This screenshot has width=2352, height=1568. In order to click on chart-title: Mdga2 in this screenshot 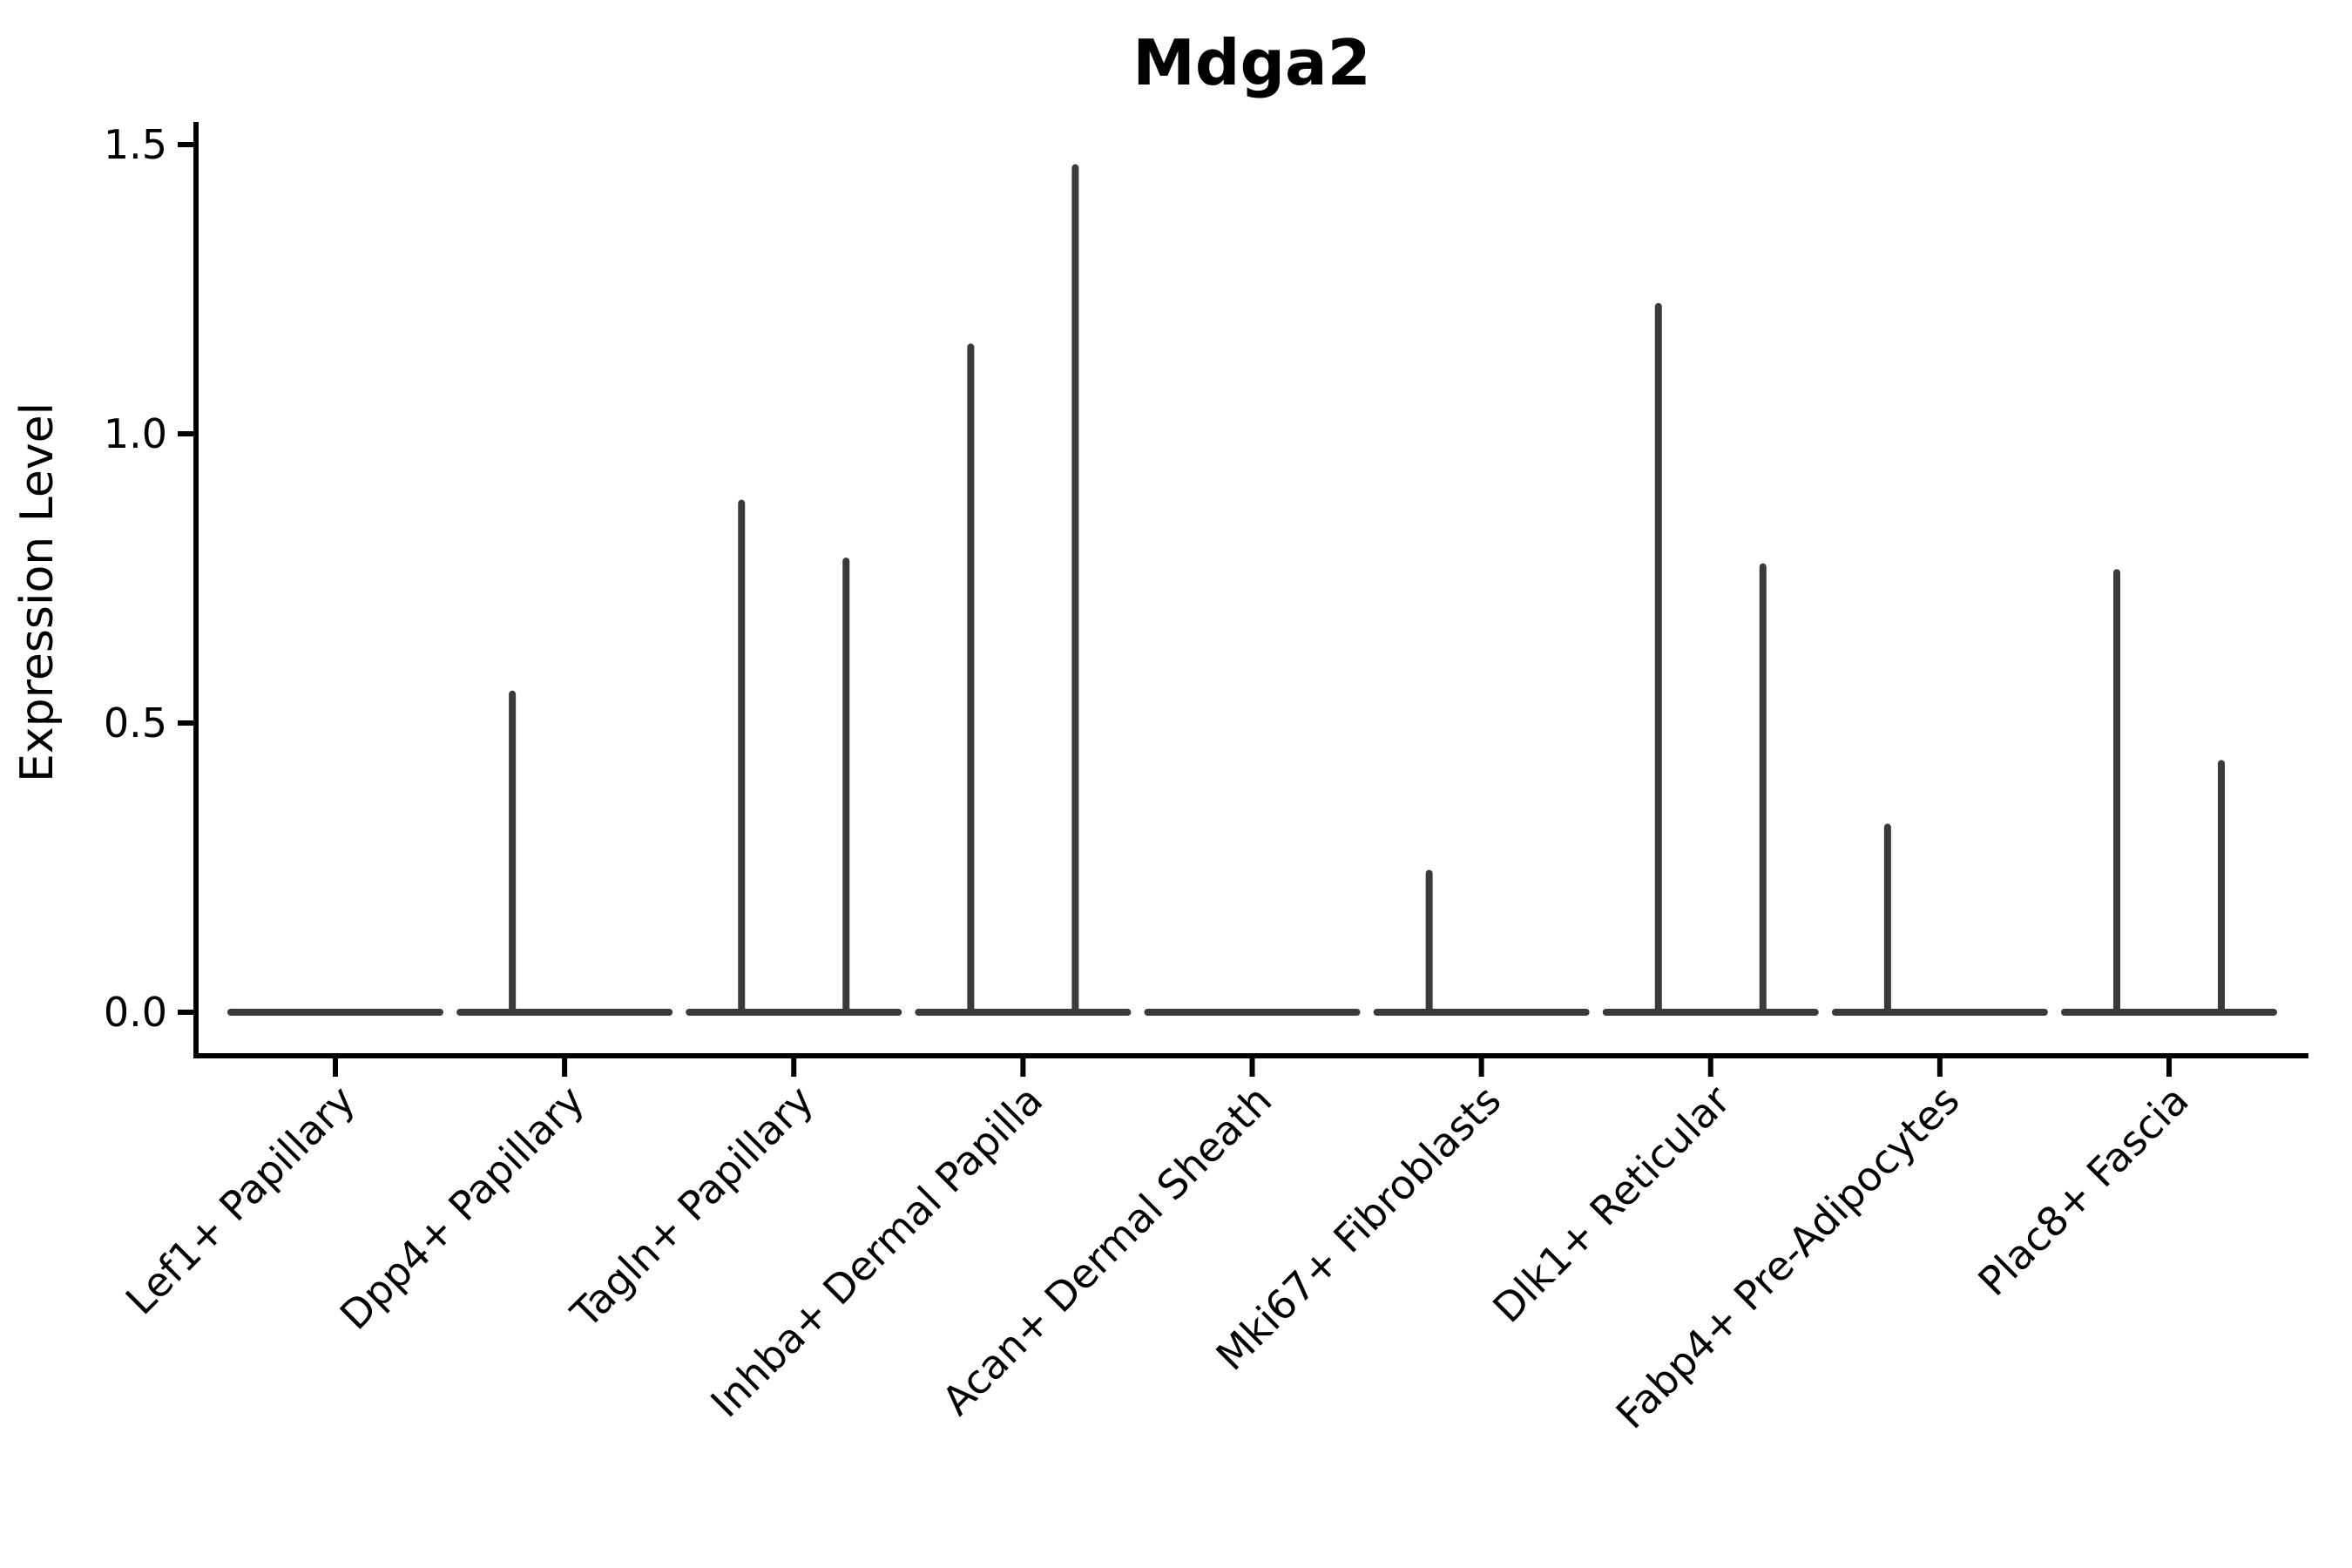, I will do `click(1251, 62)`.